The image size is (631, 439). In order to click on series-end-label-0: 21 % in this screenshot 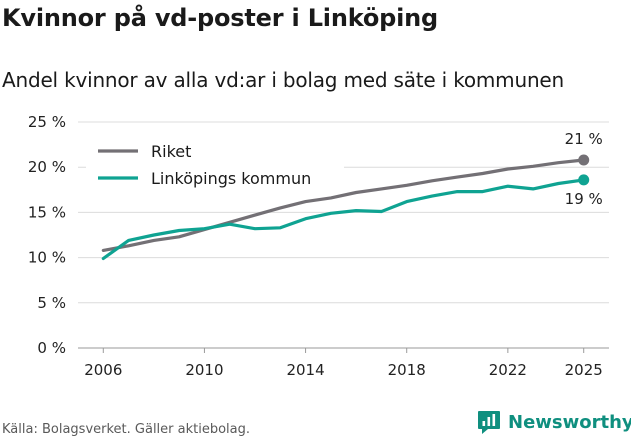, I will do `click(584, 139)`.